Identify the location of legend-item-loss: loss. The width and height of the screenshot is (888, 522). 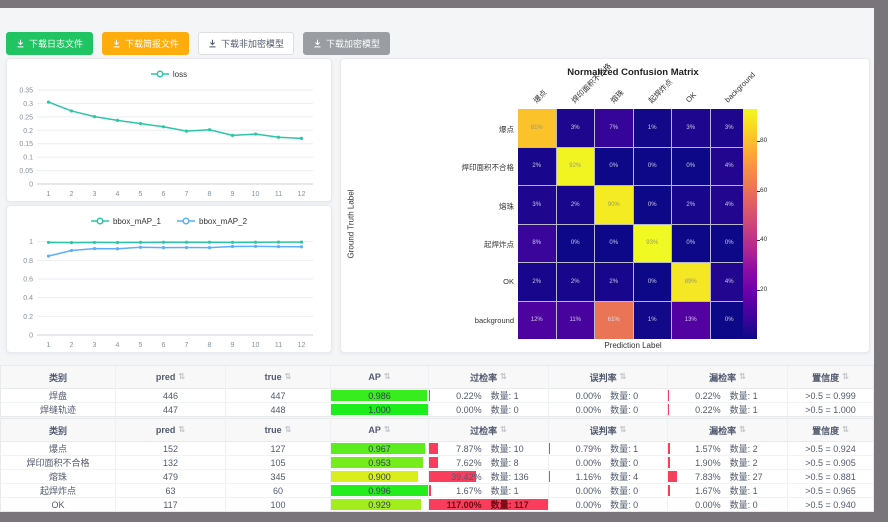
(168, 74).